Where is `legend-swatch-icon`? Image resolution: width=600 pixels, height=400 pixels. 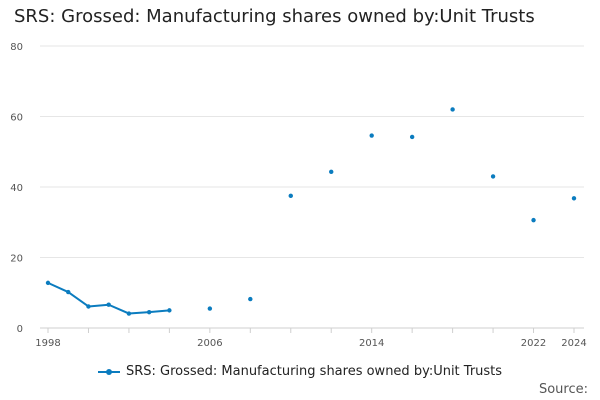
legend-swatch-icon is located at coordinates (108, 371).